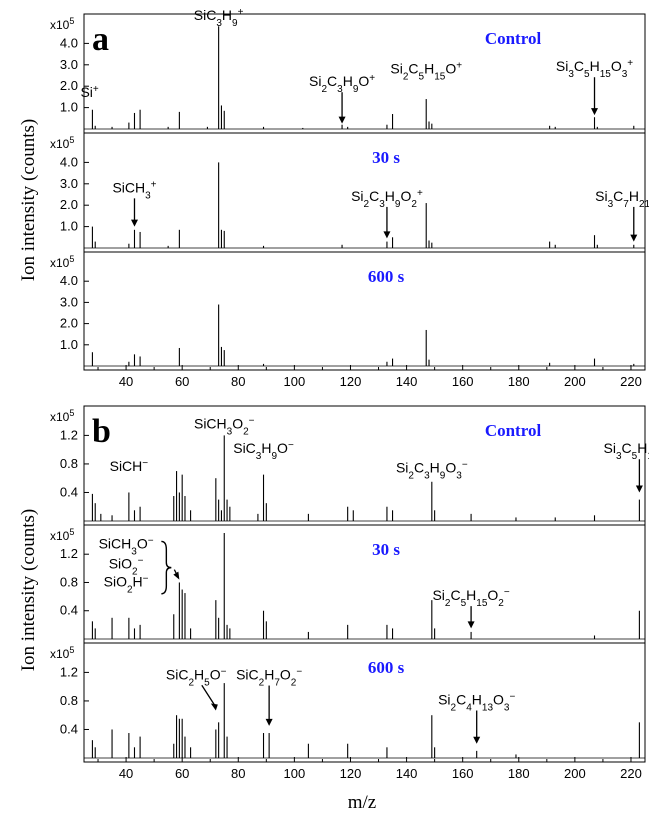  What do you see at coordinates (219, 17) in the screenshot?
I see `peak-annotation: SiC3H9+` at bounding box center [219, 17].